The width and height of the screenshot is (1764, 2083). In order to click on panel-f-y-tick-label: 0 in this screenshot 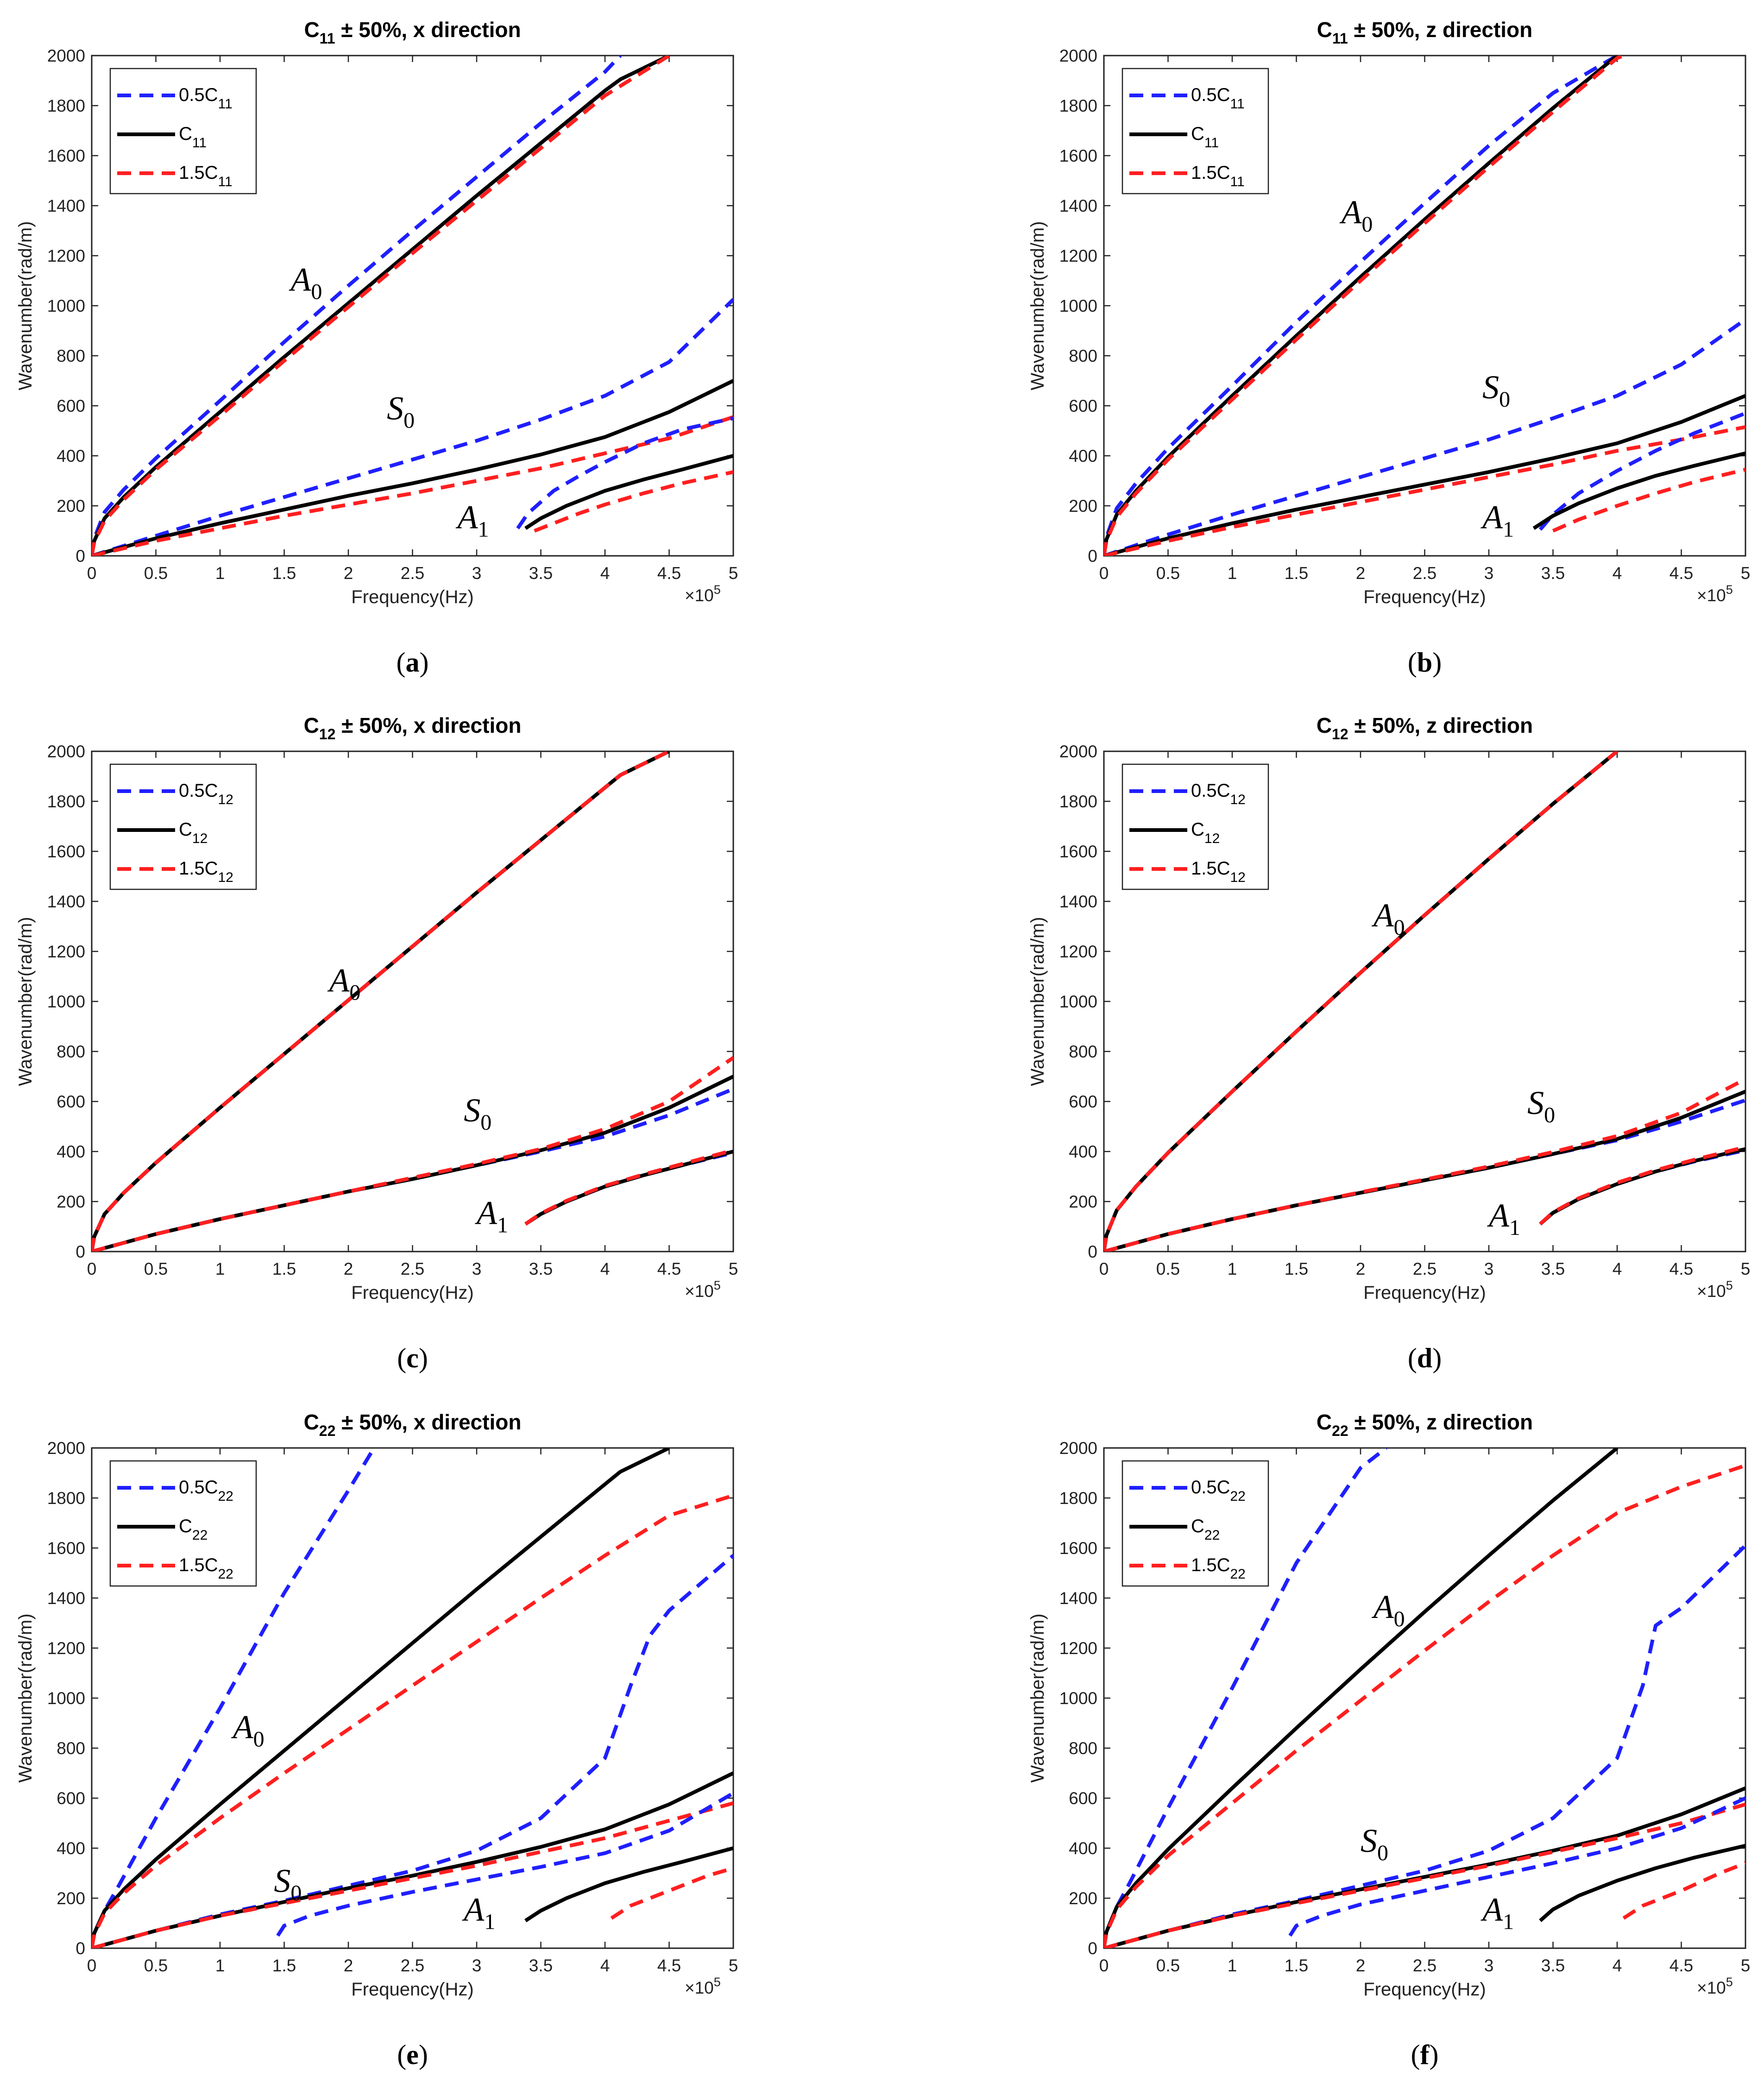, I will do `click(1092, 1949)`.